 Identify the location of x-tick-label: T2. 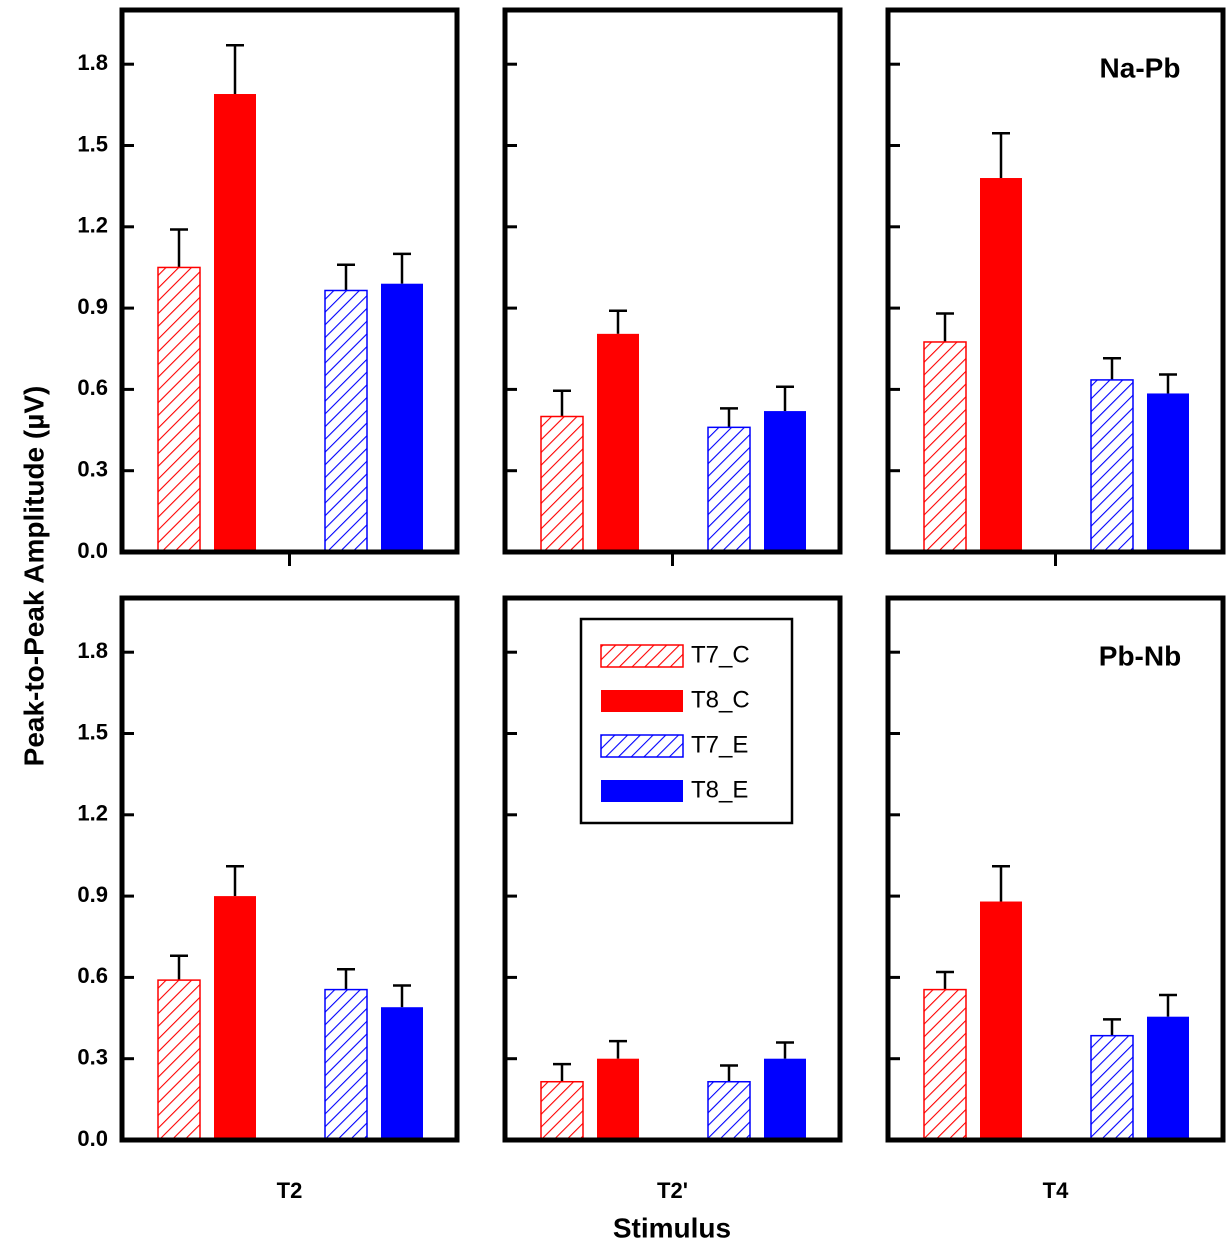
(290, 1190).